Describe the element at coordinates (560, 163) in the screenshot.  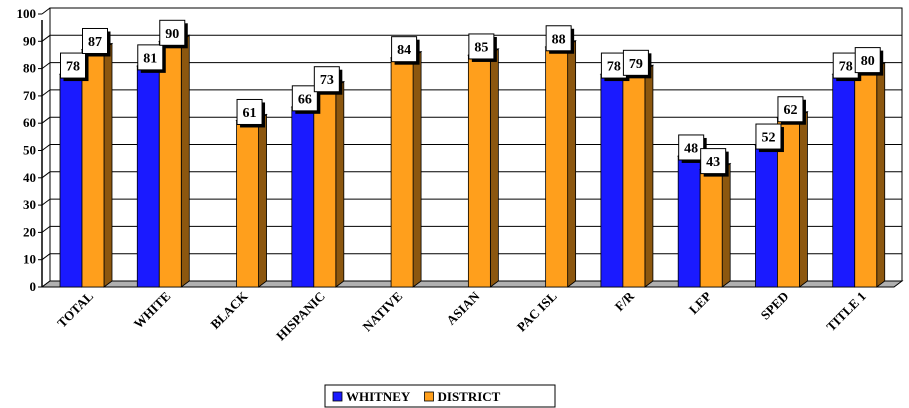
I see `bar-district-pac-isl` at that location.